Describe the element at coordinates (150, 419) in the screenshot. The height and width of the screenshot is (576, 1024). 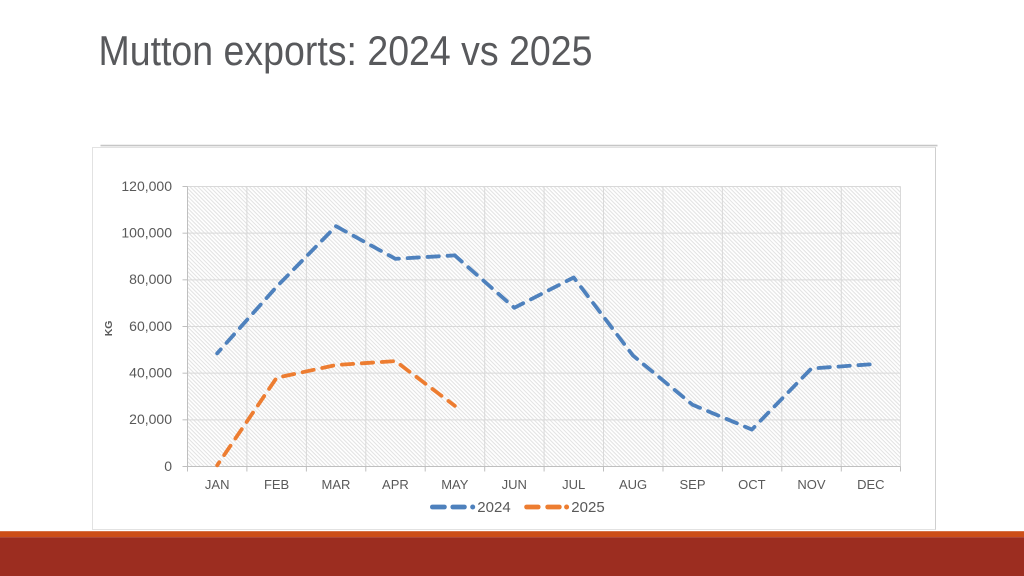
I see `svg-text: 20,000` at that location.